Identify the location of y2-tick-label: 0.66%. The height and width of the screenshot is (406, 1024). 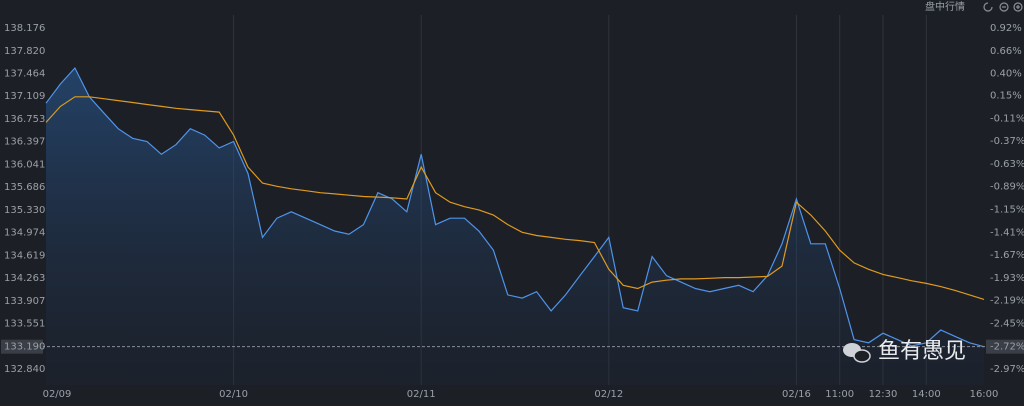
(1006, 51).